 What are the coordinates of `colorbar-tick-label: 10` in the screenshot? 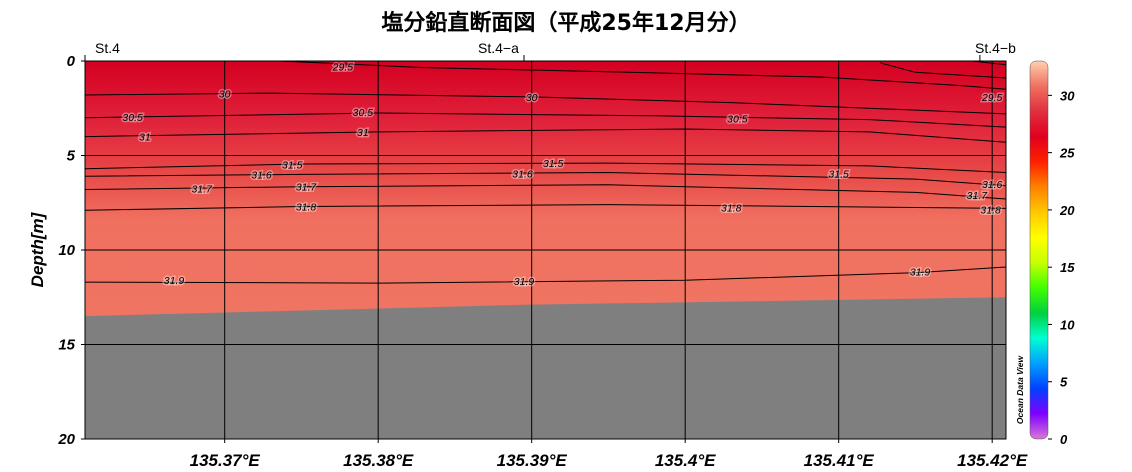 It's located at (1067, 324).